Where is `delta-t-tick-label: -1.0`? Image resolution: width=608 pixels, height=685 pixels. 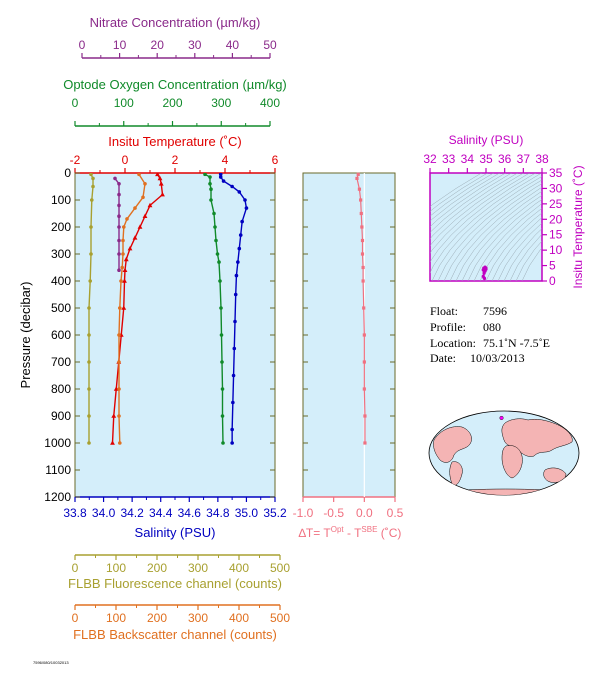
delta-t-tick-label: -1.0 is located at coordinates (303, 513).